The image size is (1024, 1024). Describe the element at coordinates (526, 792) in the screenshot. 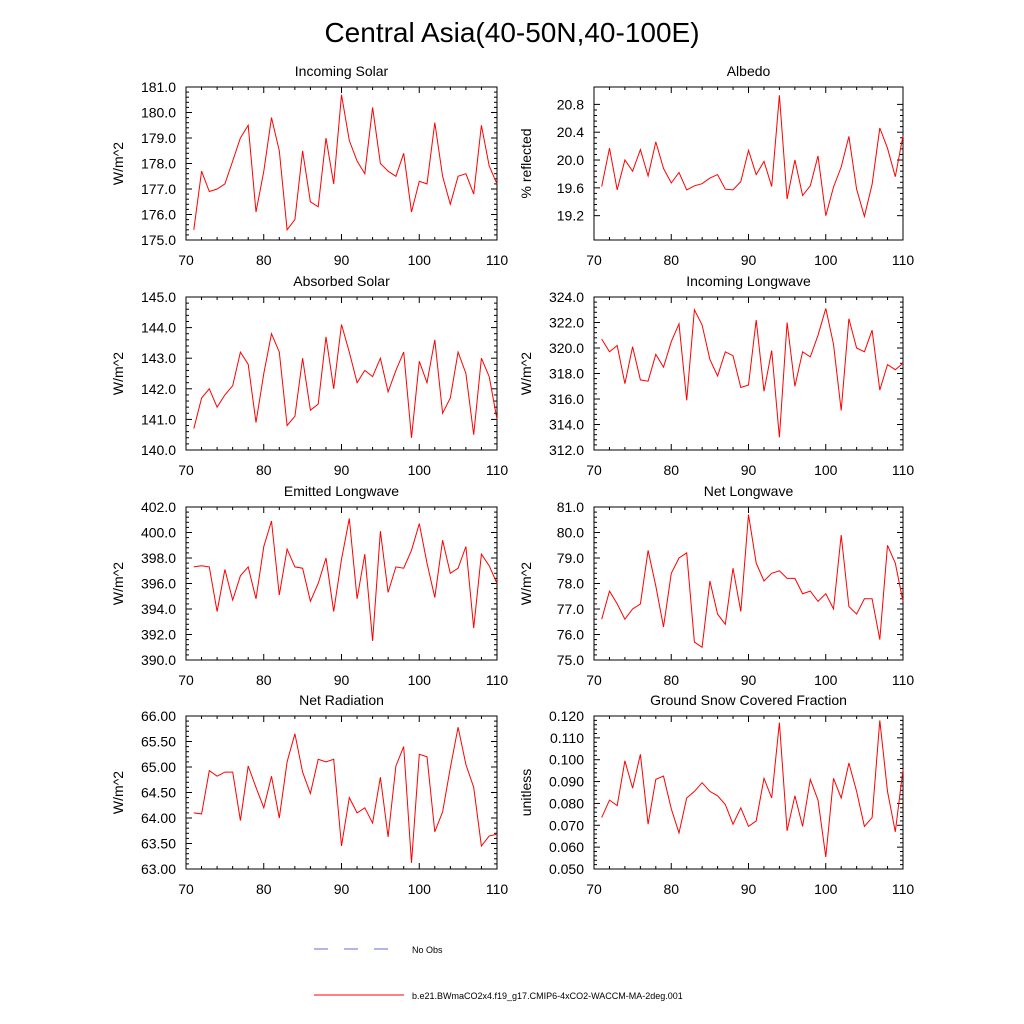

I see `y-axis-label: unitless` at that location.